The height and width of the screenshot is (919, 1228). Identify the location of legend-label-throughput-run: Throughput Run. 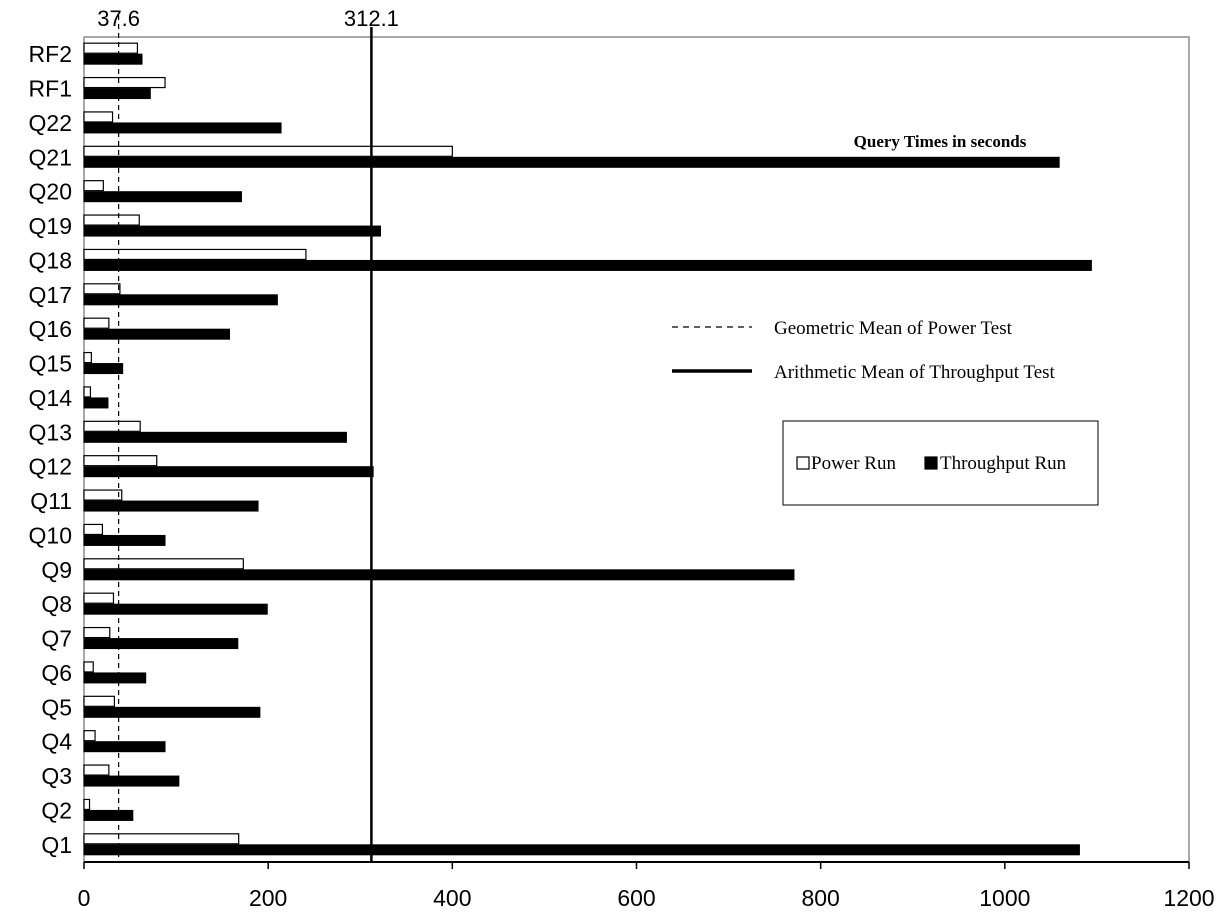
(1003, 463).